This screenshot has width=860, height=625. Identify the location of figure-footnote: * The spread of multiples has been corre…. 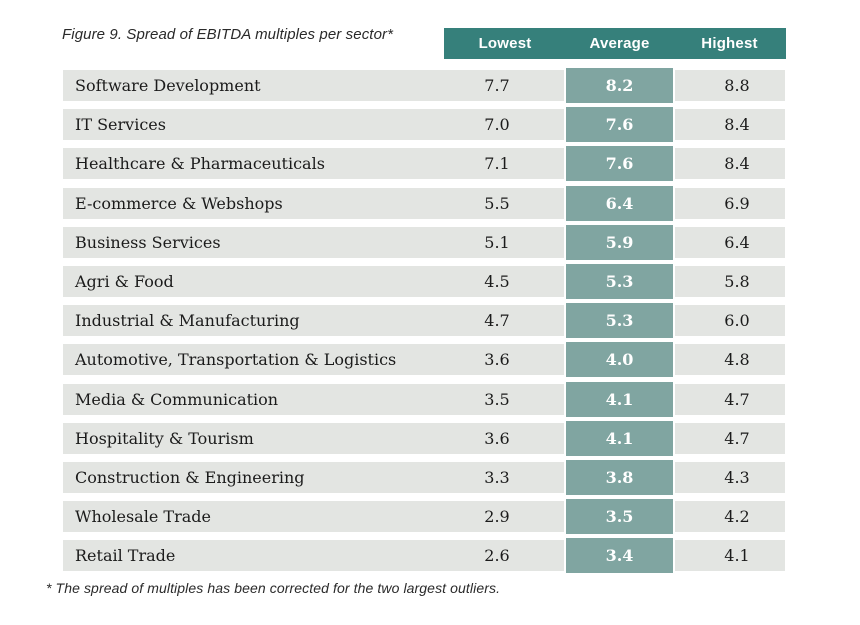
(273, 588).